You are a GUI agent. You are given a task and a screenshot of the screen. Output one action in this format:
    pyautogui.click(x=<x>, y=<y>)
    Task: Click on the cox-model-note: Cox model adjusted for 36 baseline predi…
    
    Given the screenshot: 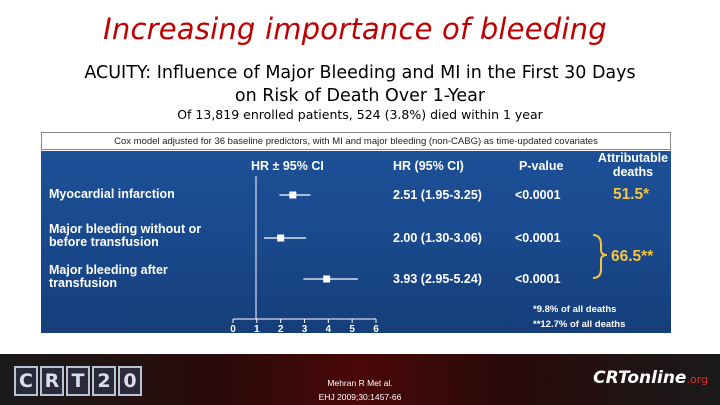 What is the action you would take?
    pyautogui.click(x=356, y=141)
    